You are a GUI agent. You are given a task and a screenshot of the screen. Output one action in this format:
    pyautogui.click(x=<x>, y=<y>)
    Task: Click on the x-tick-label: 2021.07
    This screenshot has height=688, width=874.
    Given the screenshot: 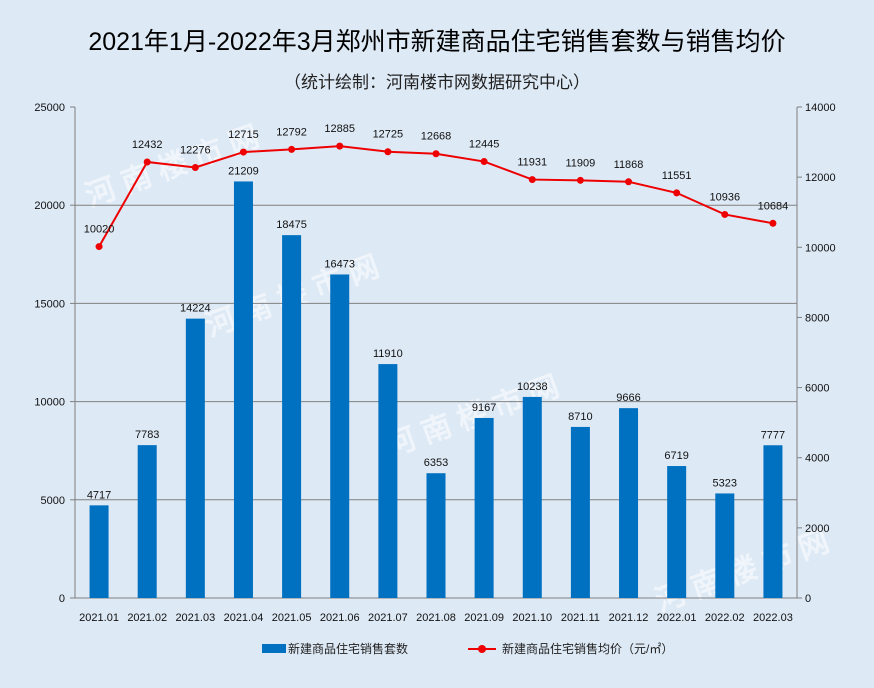 What is the action you would take?
    pyautogui.click(x=388, y=618)
    